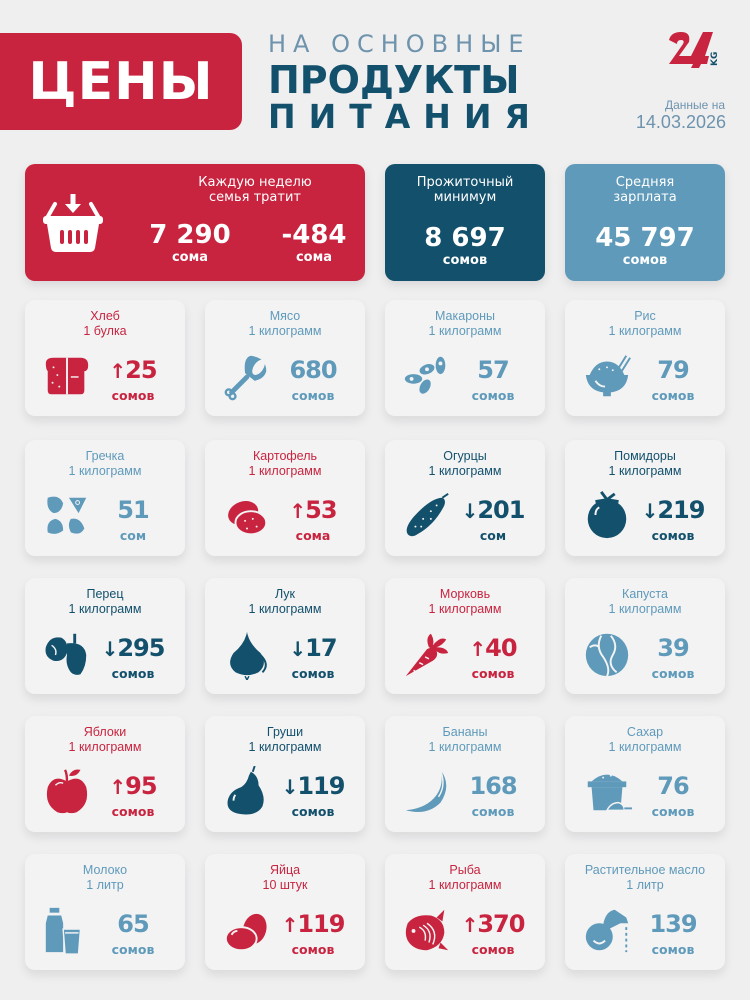 This screenshot has width=750, height=1000. Describe the element at coordinates (493, 535) in the screenshot. I see `price-unit: сом` at that location.